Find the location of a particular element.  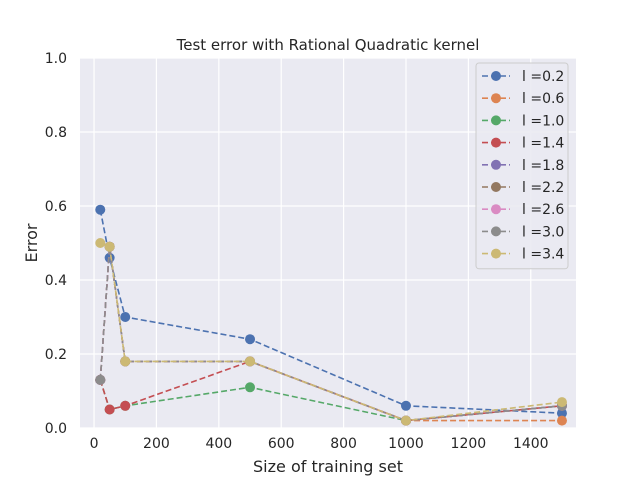

y-tick-label: 1.0 is located at coordinates (56, 59).